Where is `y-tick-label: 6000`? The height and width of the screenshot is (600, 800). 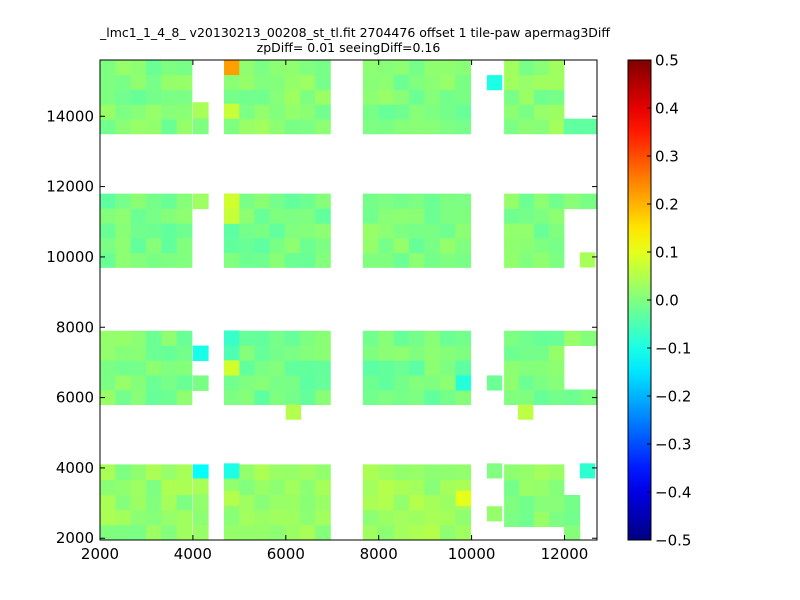
y-tick-label: 6000 is located at coordinates (75, 398).